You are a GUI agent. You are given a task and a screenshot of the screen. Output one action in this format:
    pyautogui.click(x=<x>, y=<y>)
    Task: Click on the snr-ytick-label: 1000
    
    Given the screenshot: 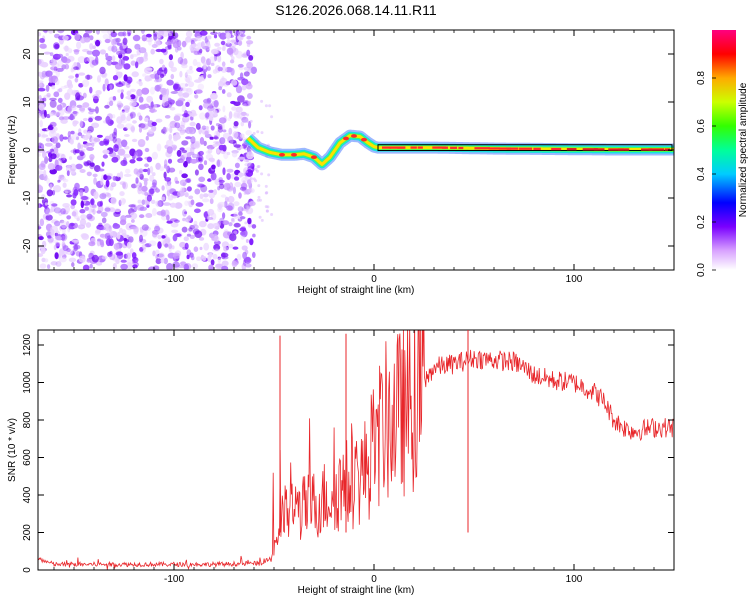 What is the action you would take?
    pyautogui.click(x=27, y=382)
    